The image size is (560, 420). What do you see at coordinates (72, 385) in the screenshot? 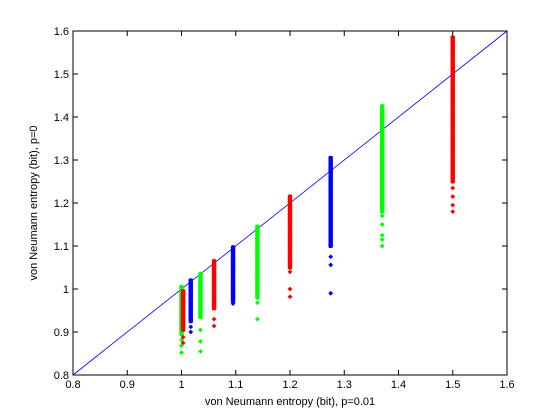
I see `x-tick-label: 0.8` at bounding box center [72, 385].